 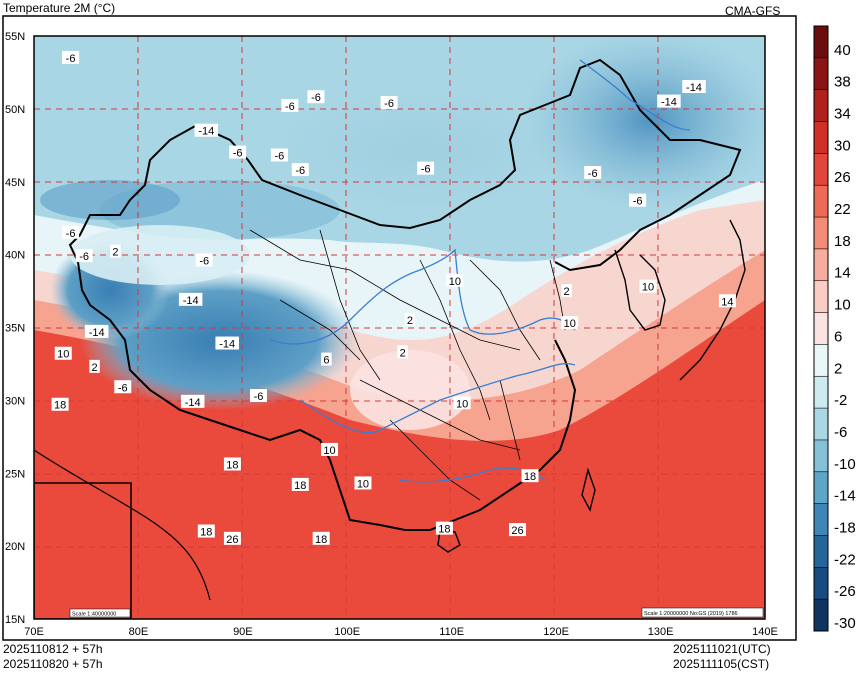 I want to click on colorbar-label: 34, so click(x=842, y=114).